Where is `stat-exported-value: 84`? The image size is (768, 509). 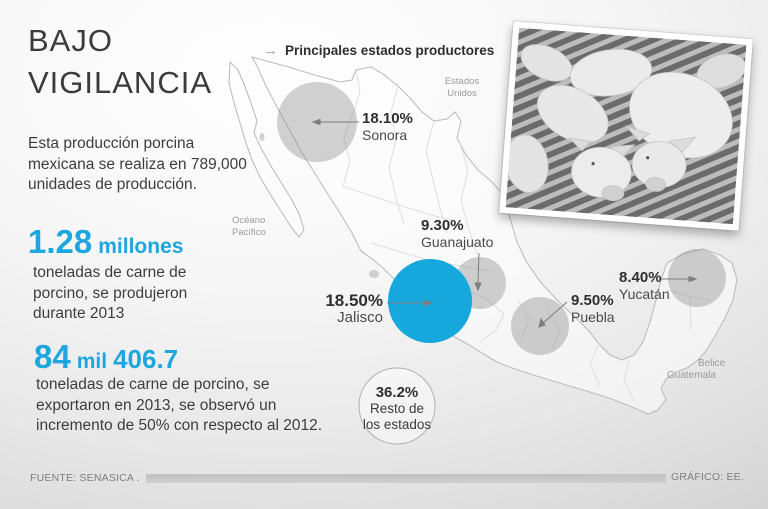
stat-exported-value: 84 is located at coordinates (52, 356).